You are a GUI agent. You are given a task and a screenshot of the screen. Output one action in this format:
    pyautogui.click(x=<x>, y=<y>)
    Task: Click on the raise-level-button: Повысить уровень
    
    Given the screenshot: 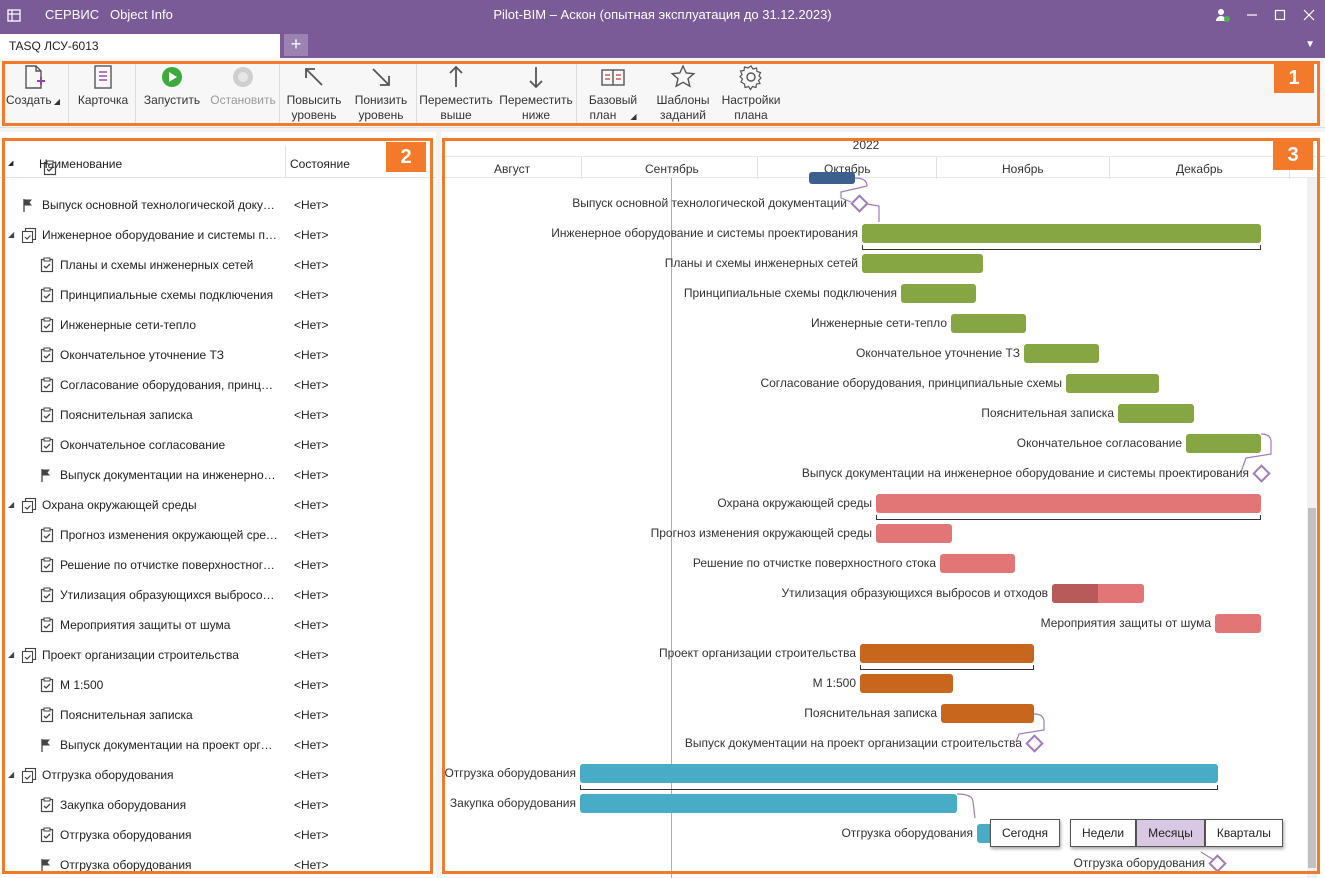 What is the action you would take?
    pyautogui.click(x=314, y=94)
    